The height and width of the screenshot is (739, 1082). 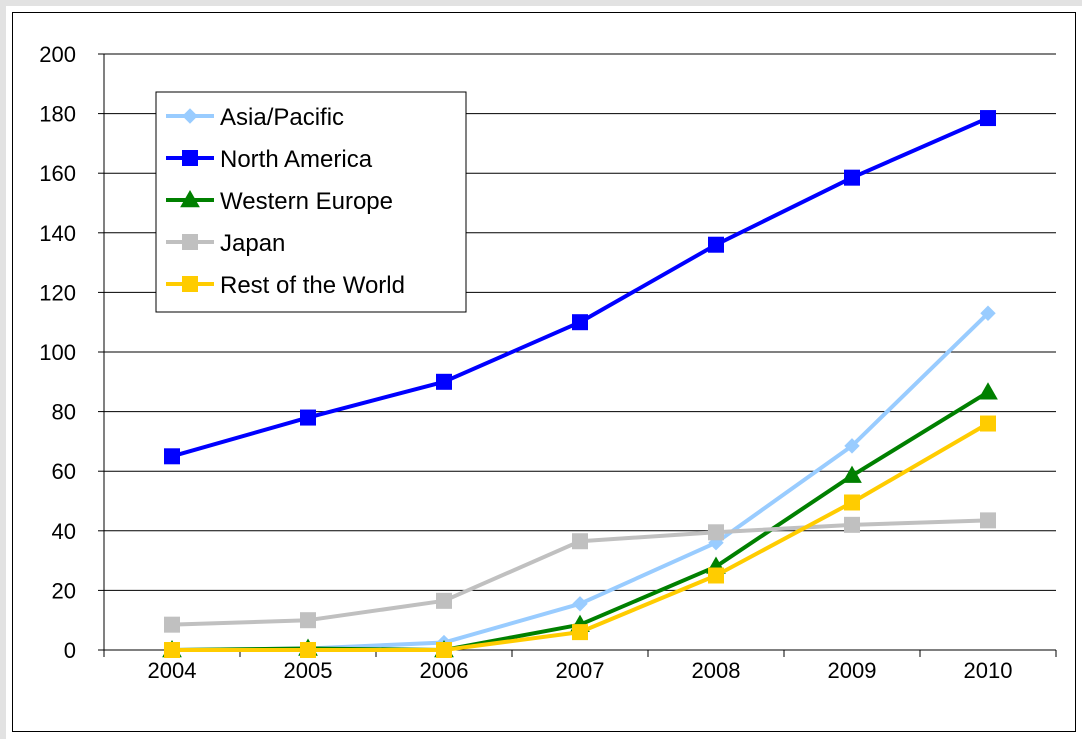 I want to click on legend-item-western-europe: Western Europe, so click(x=279, y=201).